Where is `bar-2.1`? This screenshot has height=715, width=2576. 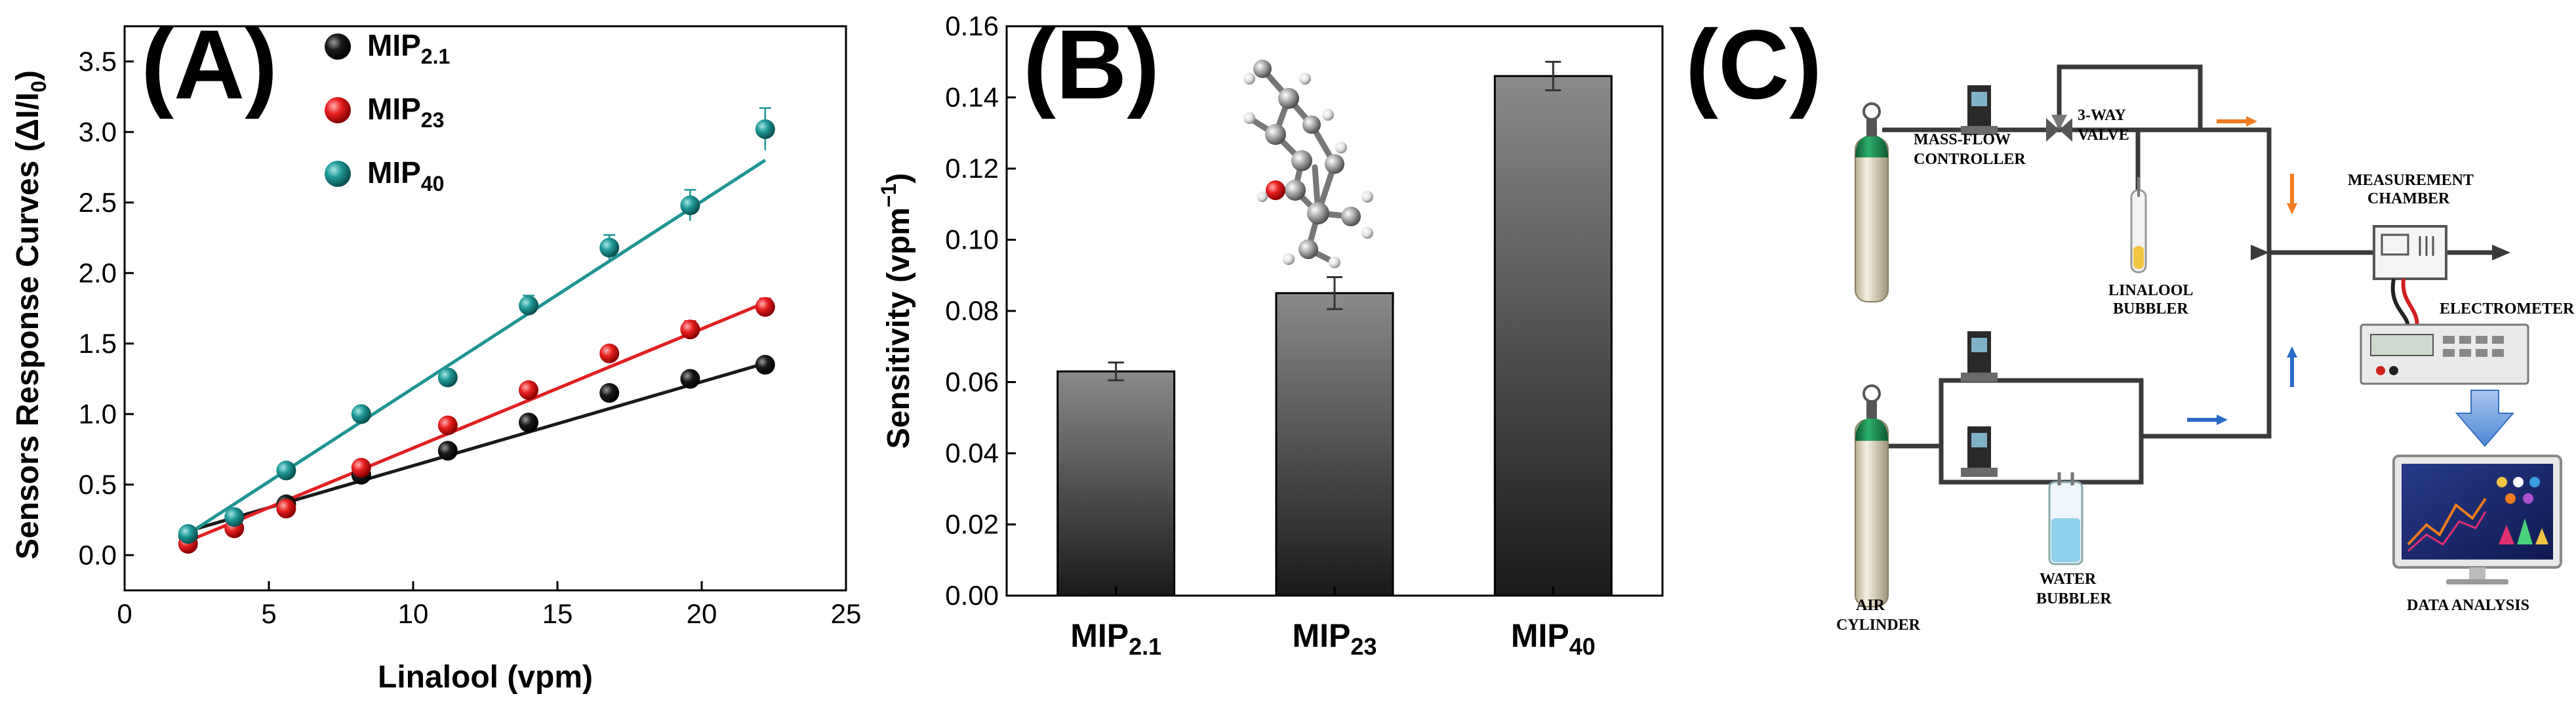 bar-2.1 is located at coordinates (1116, 483).